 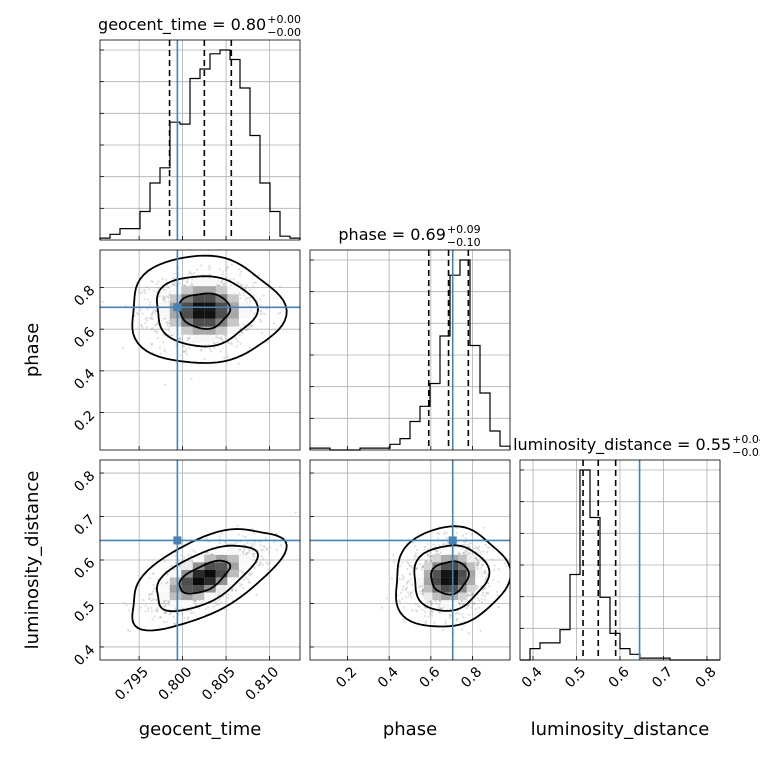 What do you see at coordinates (132, 684) in the screenshot?
I see `x-tick-label-geocent_time: 0.795` at bounding box center [132, 684].